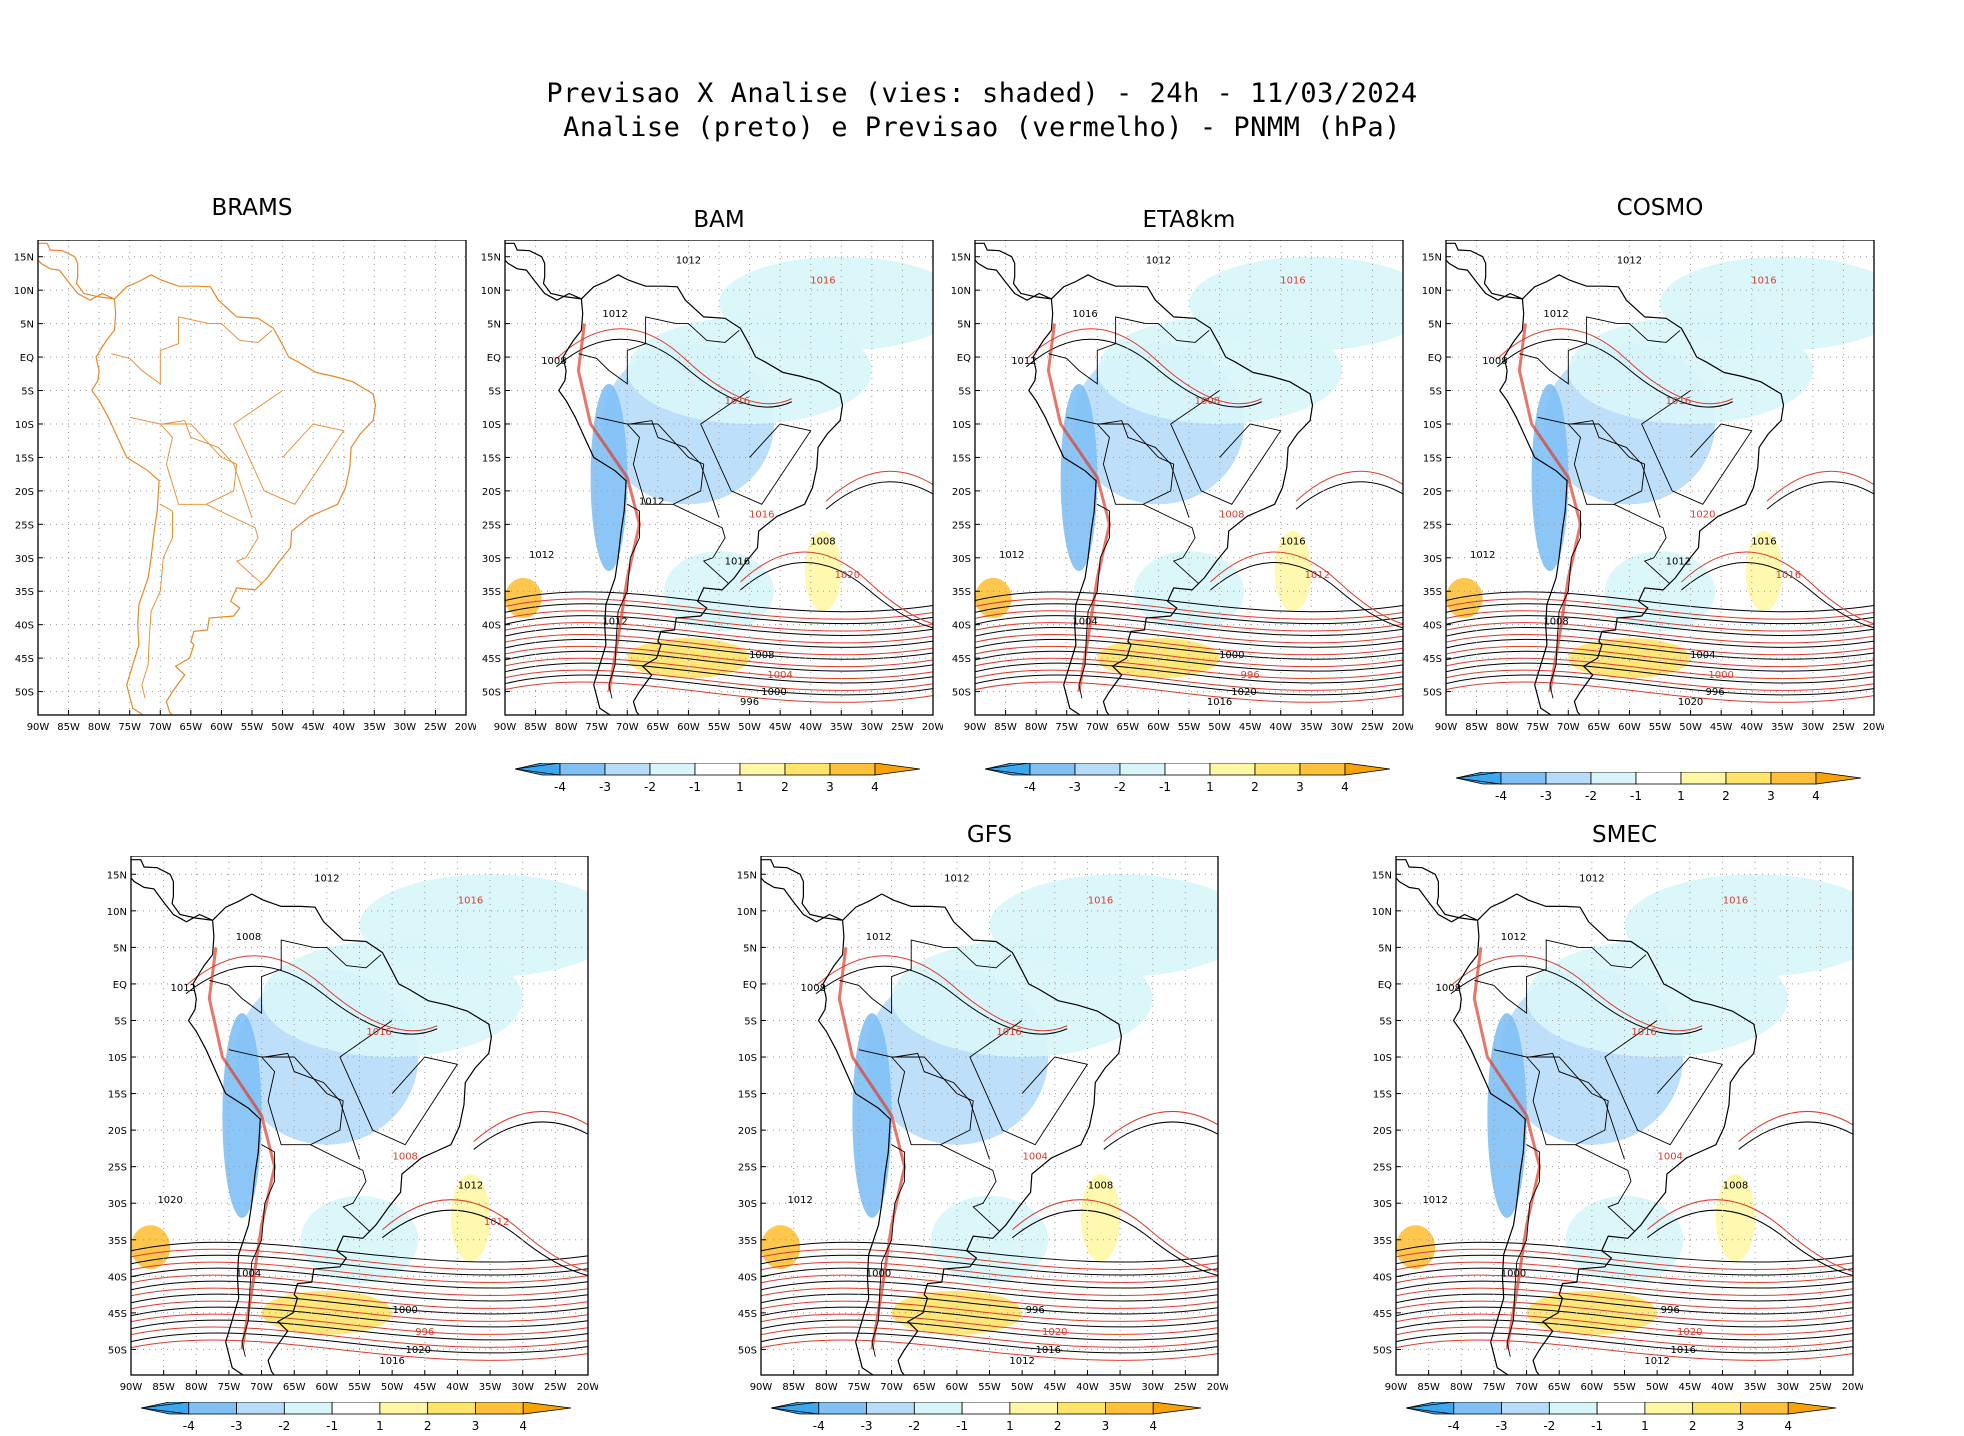 The width and height of the screenshot is (1964, 1436). What do you see at coordinates (392, 1387) in the screenshot?
I see `lon-tick-label: 50W` at bounding box center [392, 1387].